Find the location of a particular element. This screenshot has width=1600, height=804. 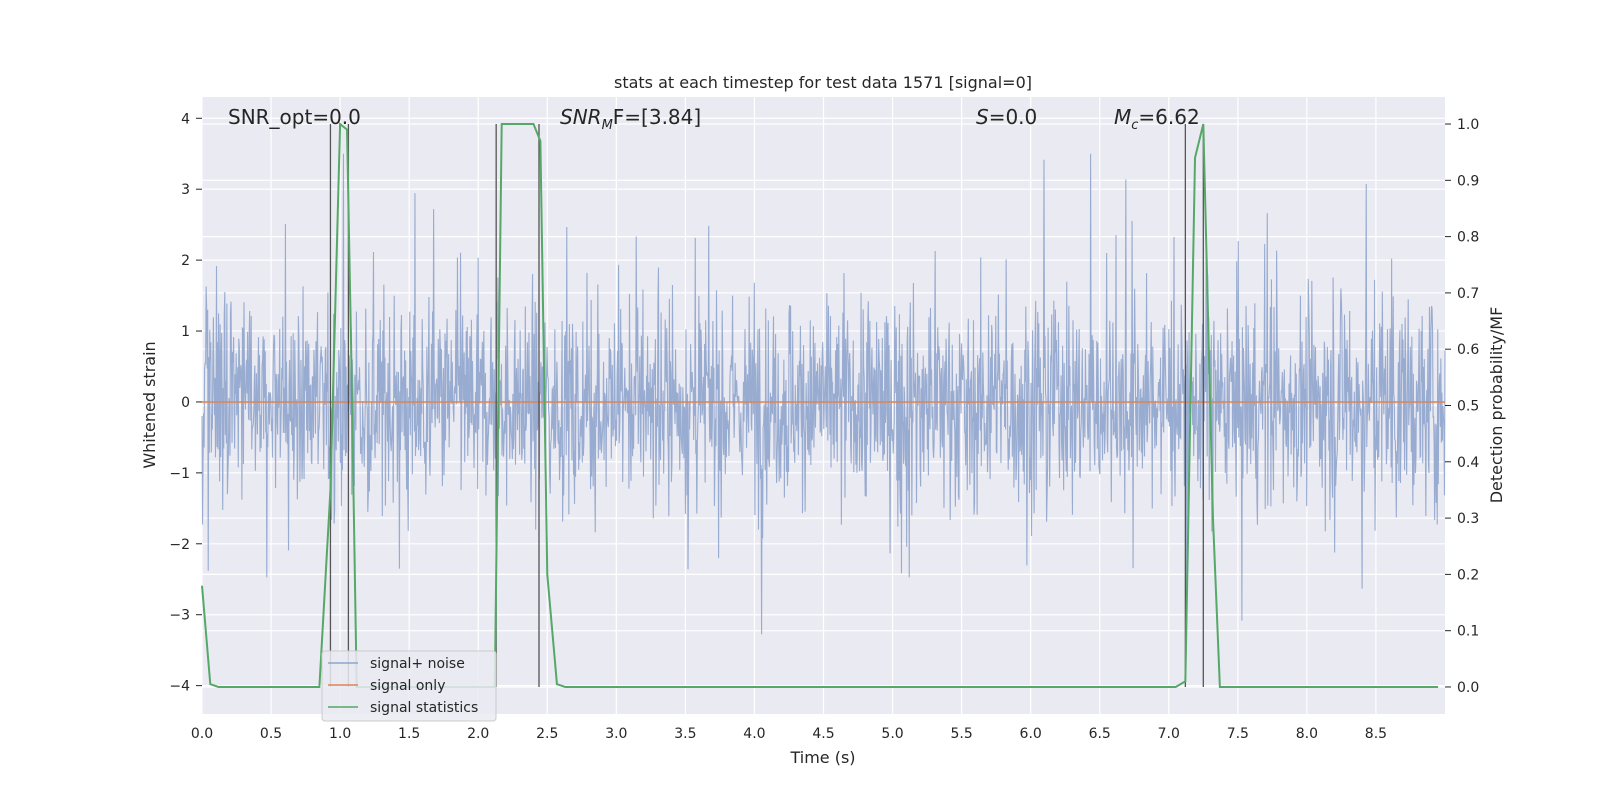

legend-label-stats: signal statistics is located at coordinates (424, 708).